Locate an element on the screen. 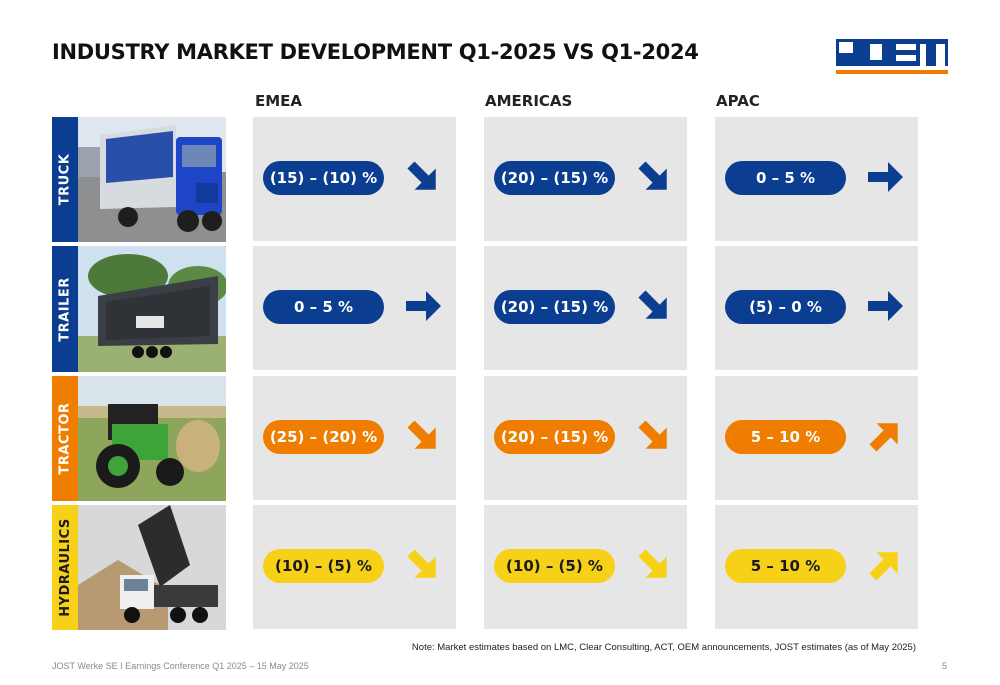 The height and width of the screenshot is (685, 1000). cell-hydraulics-americas: (10) – (5) % is located at coordinates (585, 567).